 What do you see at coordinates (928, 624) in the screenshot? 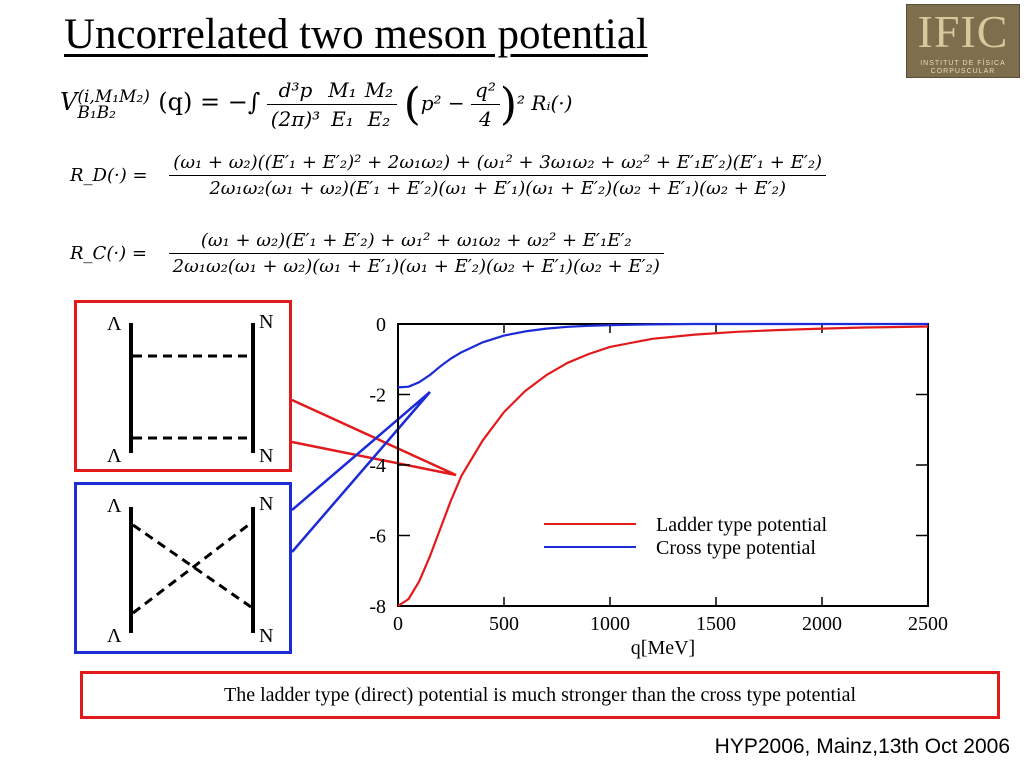
I see `x-tick-label: 2500` at bounding box center [928, 624].